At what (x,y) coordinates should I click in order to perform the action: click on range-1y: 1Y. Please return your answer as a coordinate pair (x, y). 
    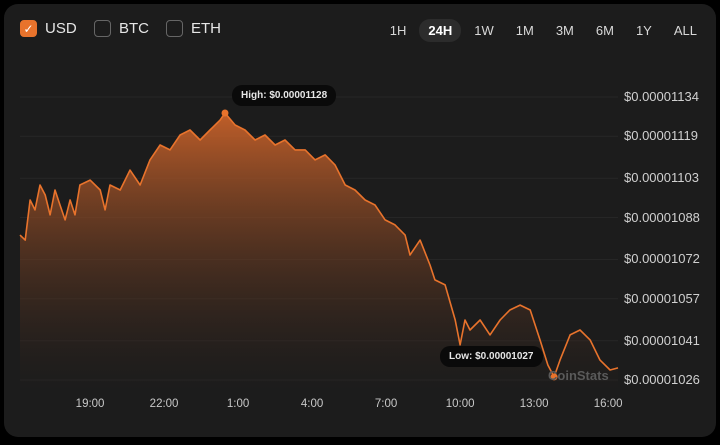
    Looking at the image, I should click on (643, 30).